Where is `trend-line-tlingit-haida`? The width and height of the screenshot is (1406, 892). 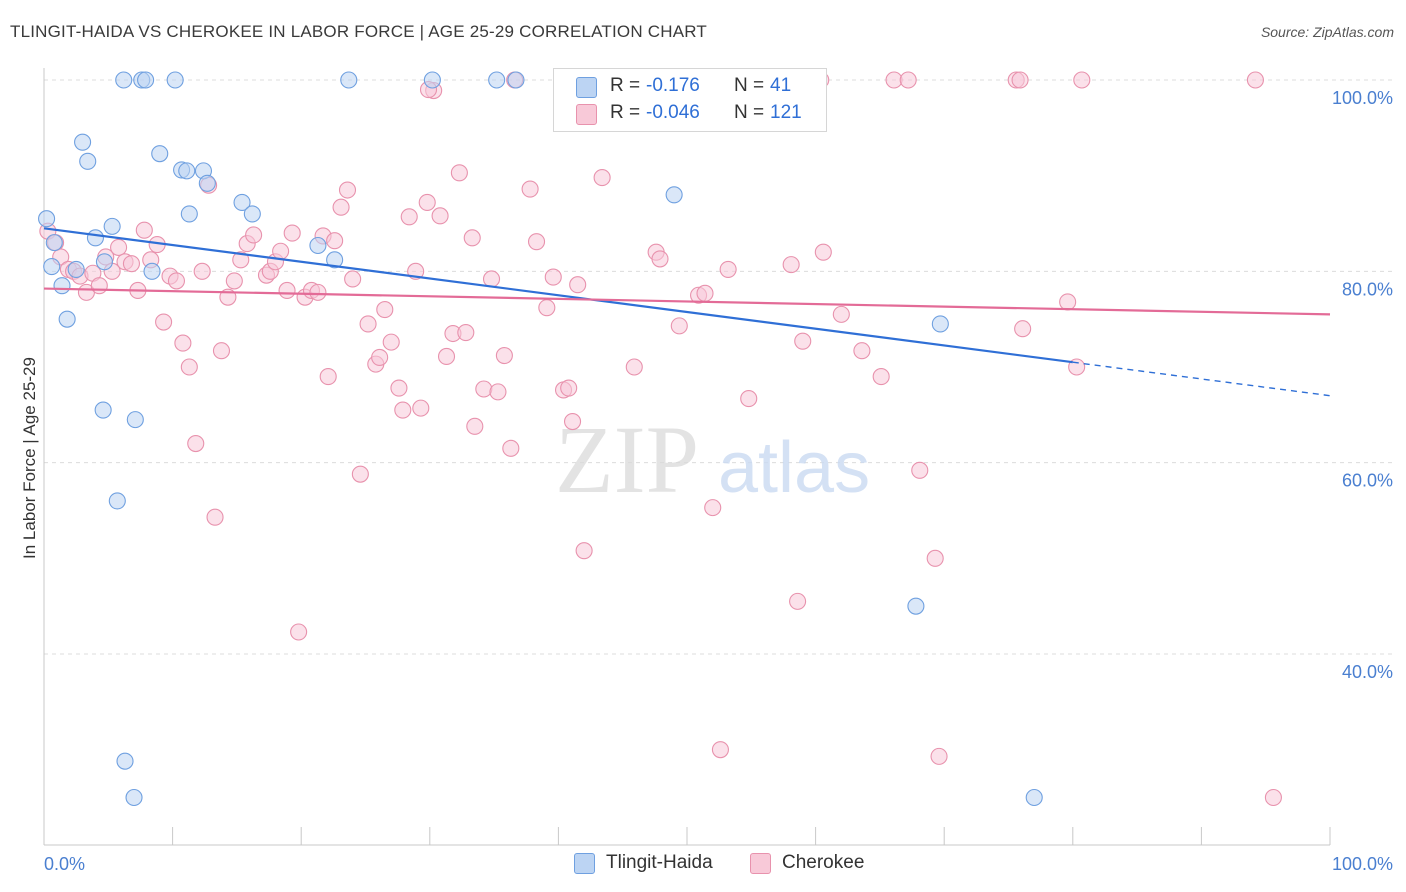
trend-line-tlingit-haida is located at coordinates (558, 295).